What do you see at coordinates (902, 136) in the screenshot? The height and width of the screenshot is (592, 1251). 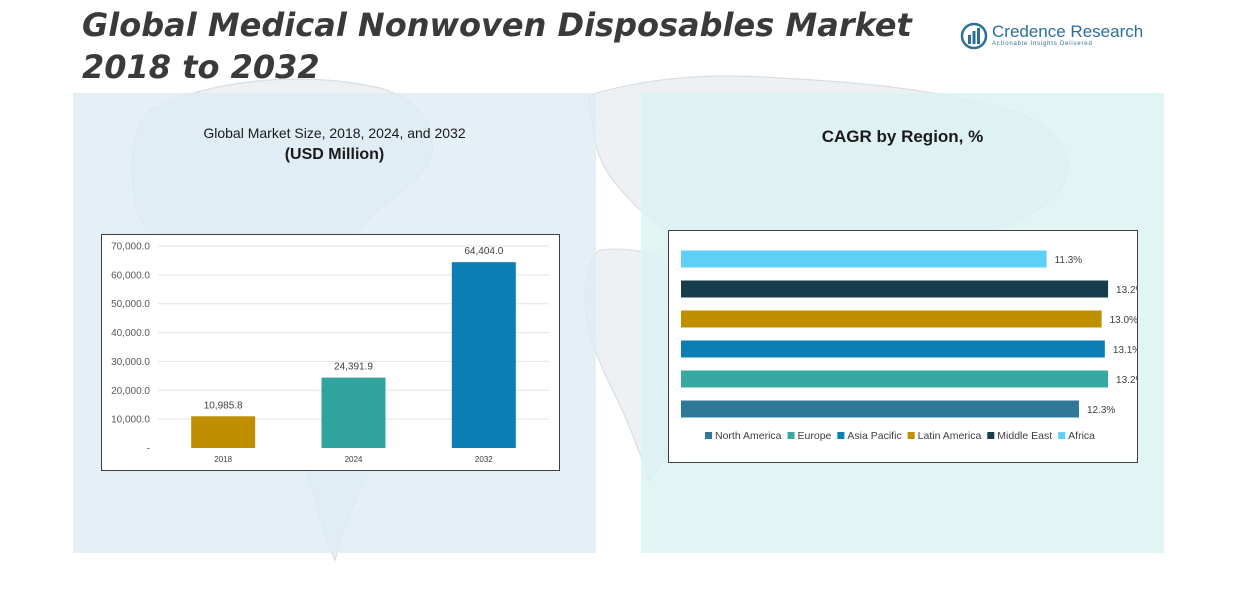 I see `cagr-title: CAGR by Region, %` at bounding box center [902, 136].